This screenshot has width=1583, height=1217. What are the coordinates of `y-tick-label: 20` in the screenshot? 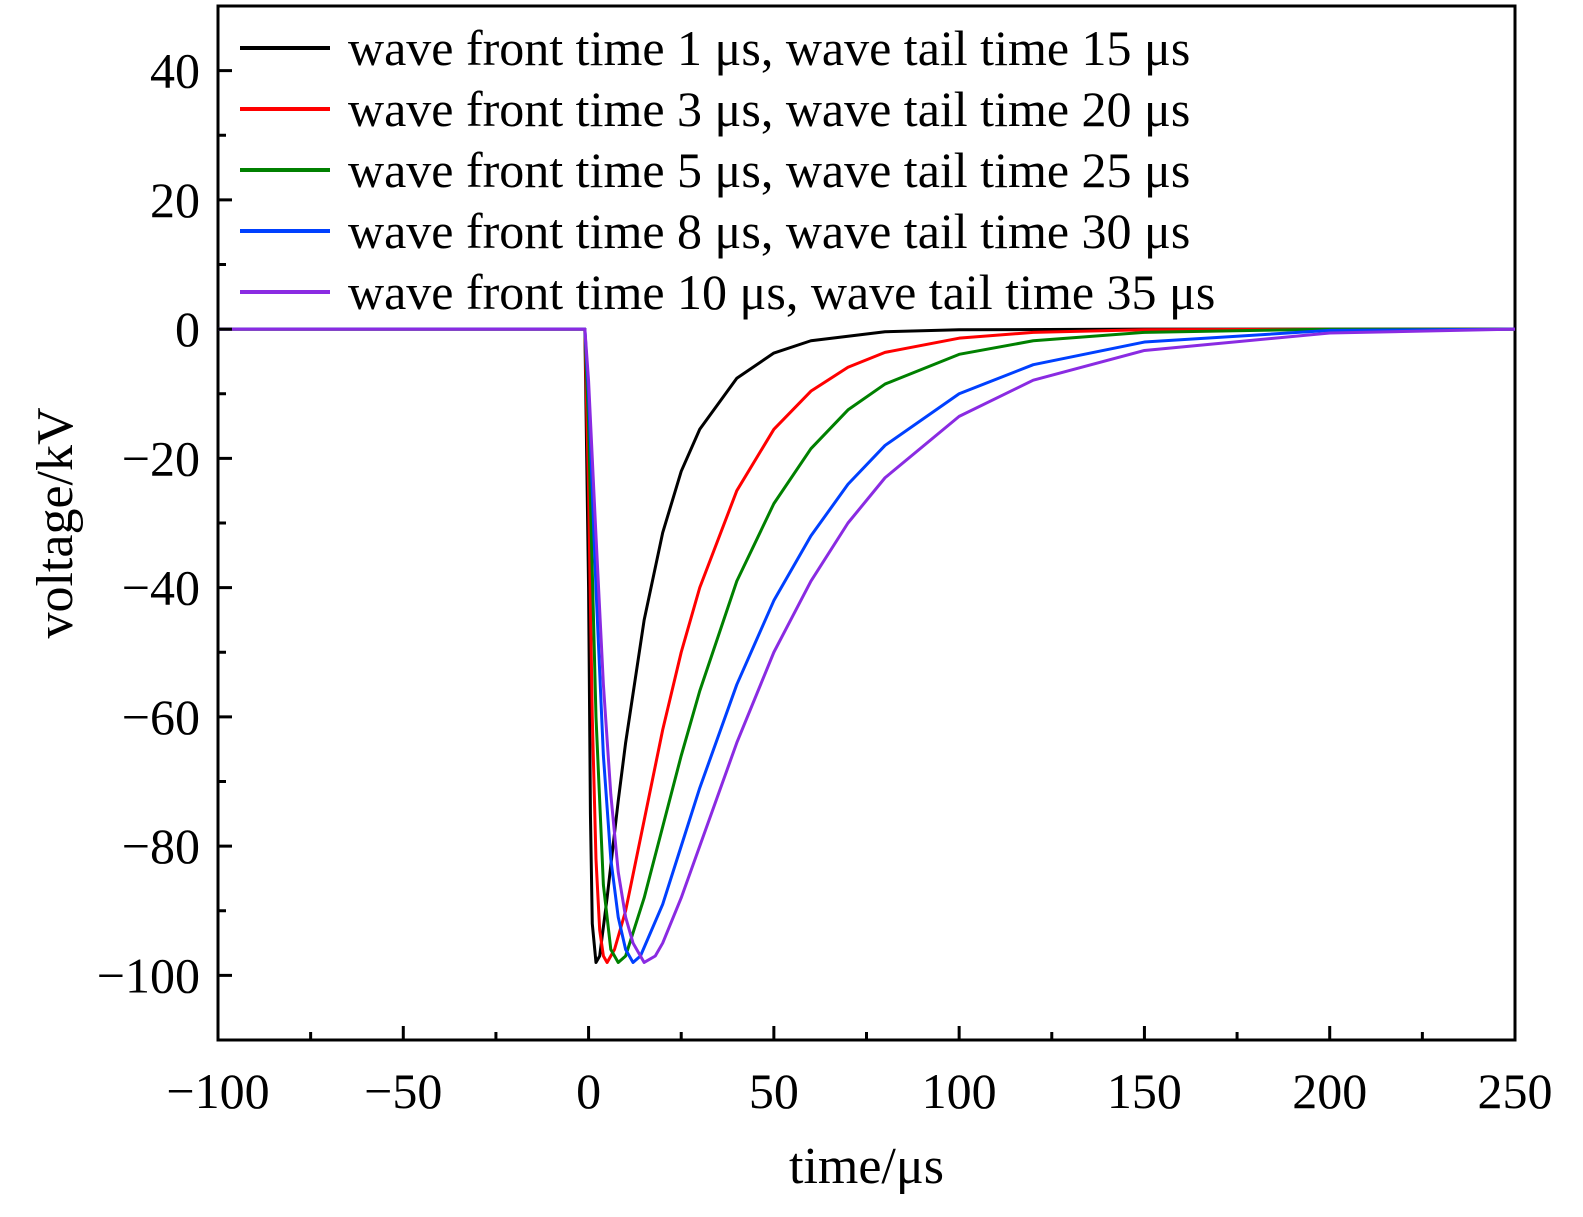 It's located at (175, 200).